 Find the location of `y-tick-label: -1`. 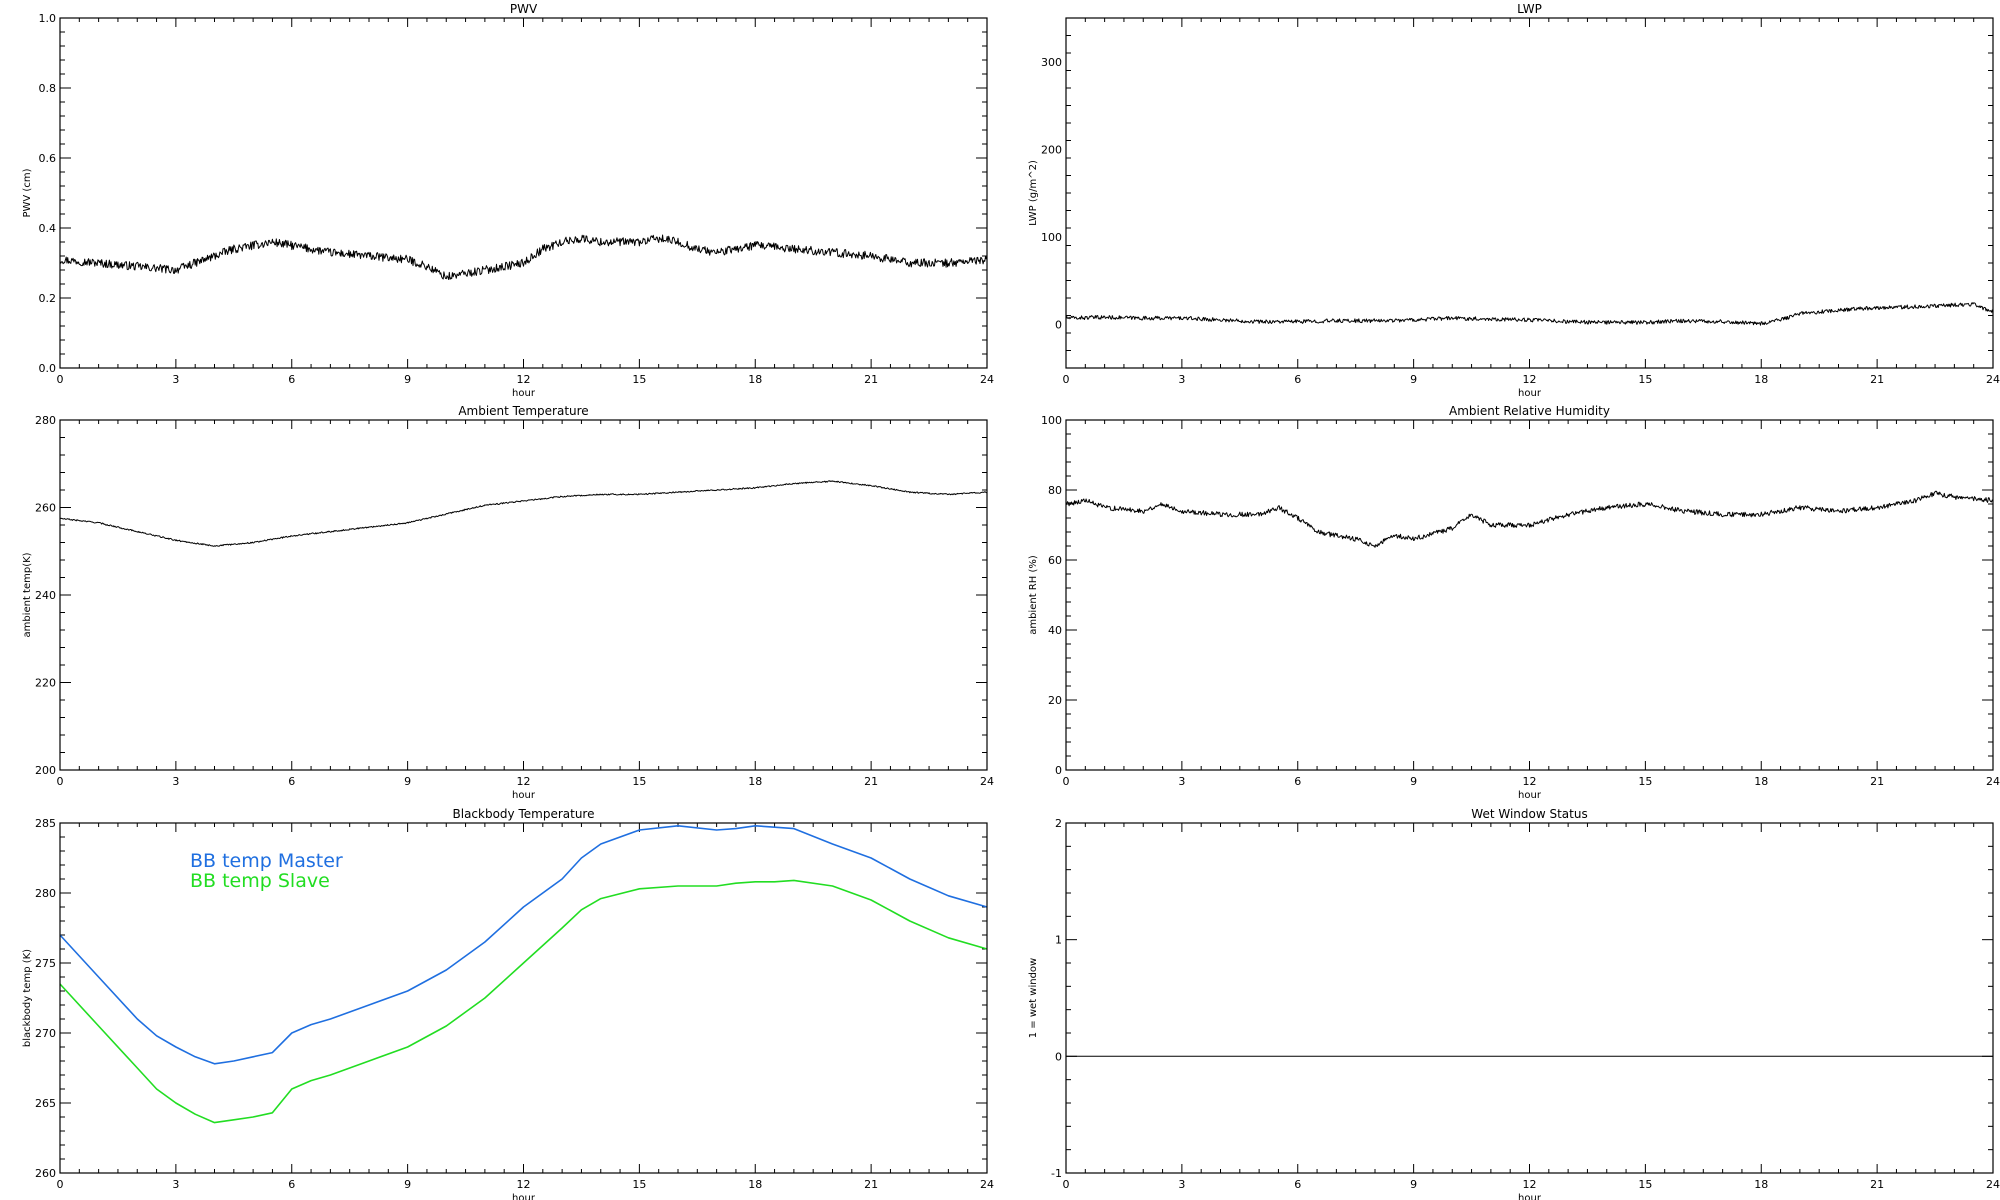

y-tick-label: -1 is located at coordinates (1056, 1173).